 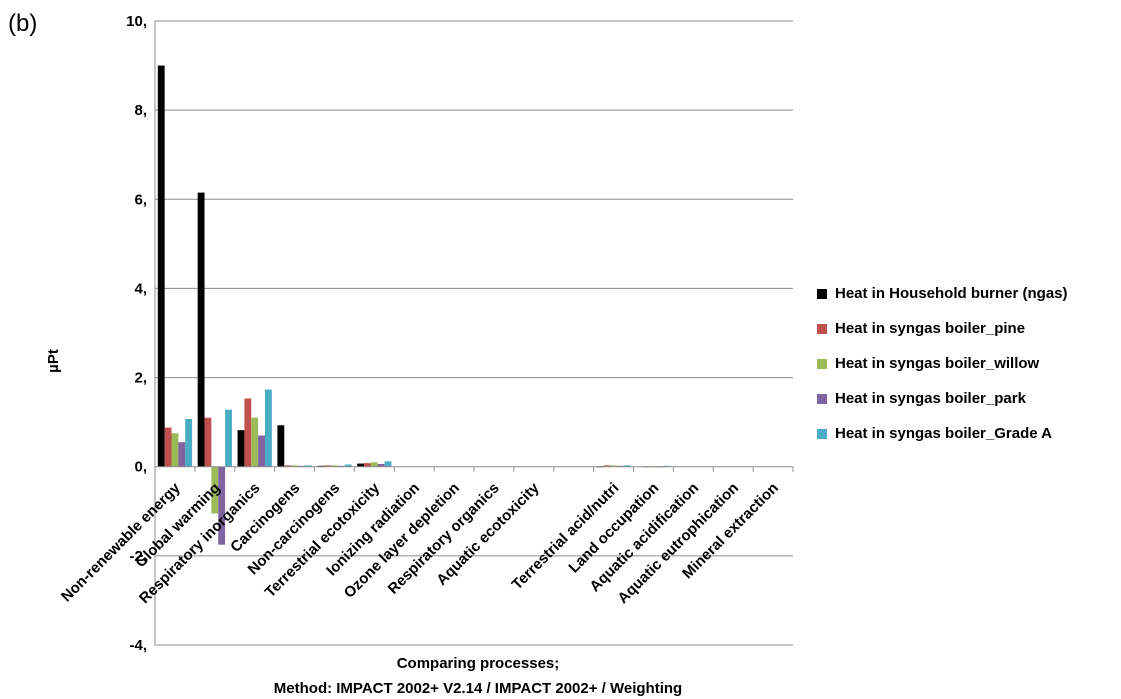 What do you see at coordinates (138, 645) in the screenshot?
I see `y-tick-label: -4,` at bounding box center [138, 645].